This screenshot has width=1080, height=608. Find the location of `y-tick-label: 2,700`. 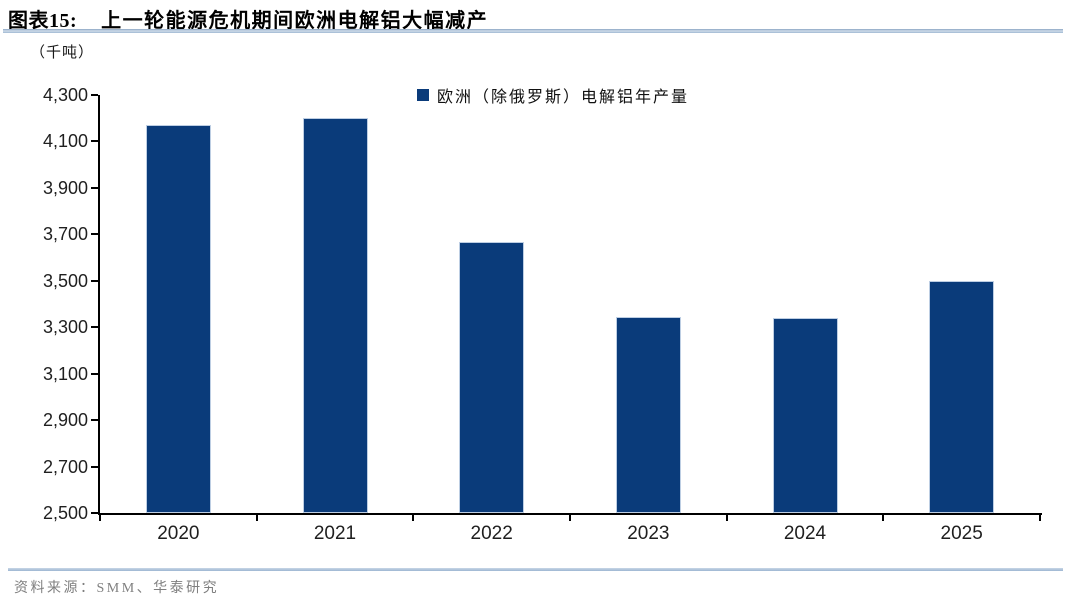

y-tick-label: 2,700 is located at coordinates (65, 466).